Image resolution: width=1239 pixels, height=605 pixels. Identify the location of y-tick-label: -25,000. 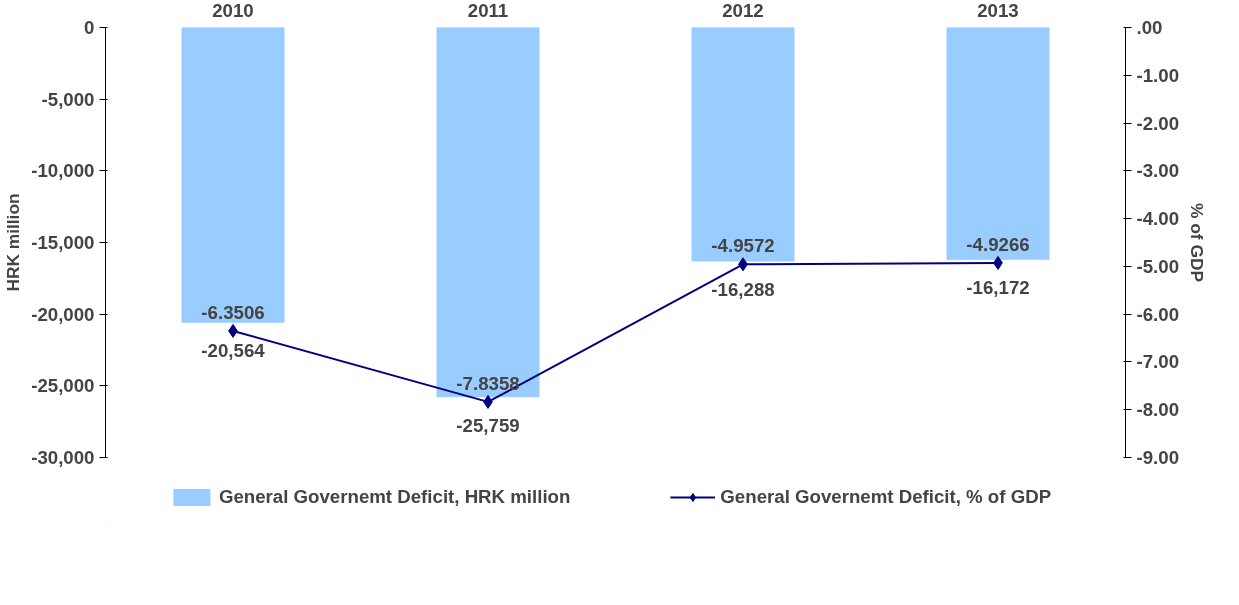
(63, 386).